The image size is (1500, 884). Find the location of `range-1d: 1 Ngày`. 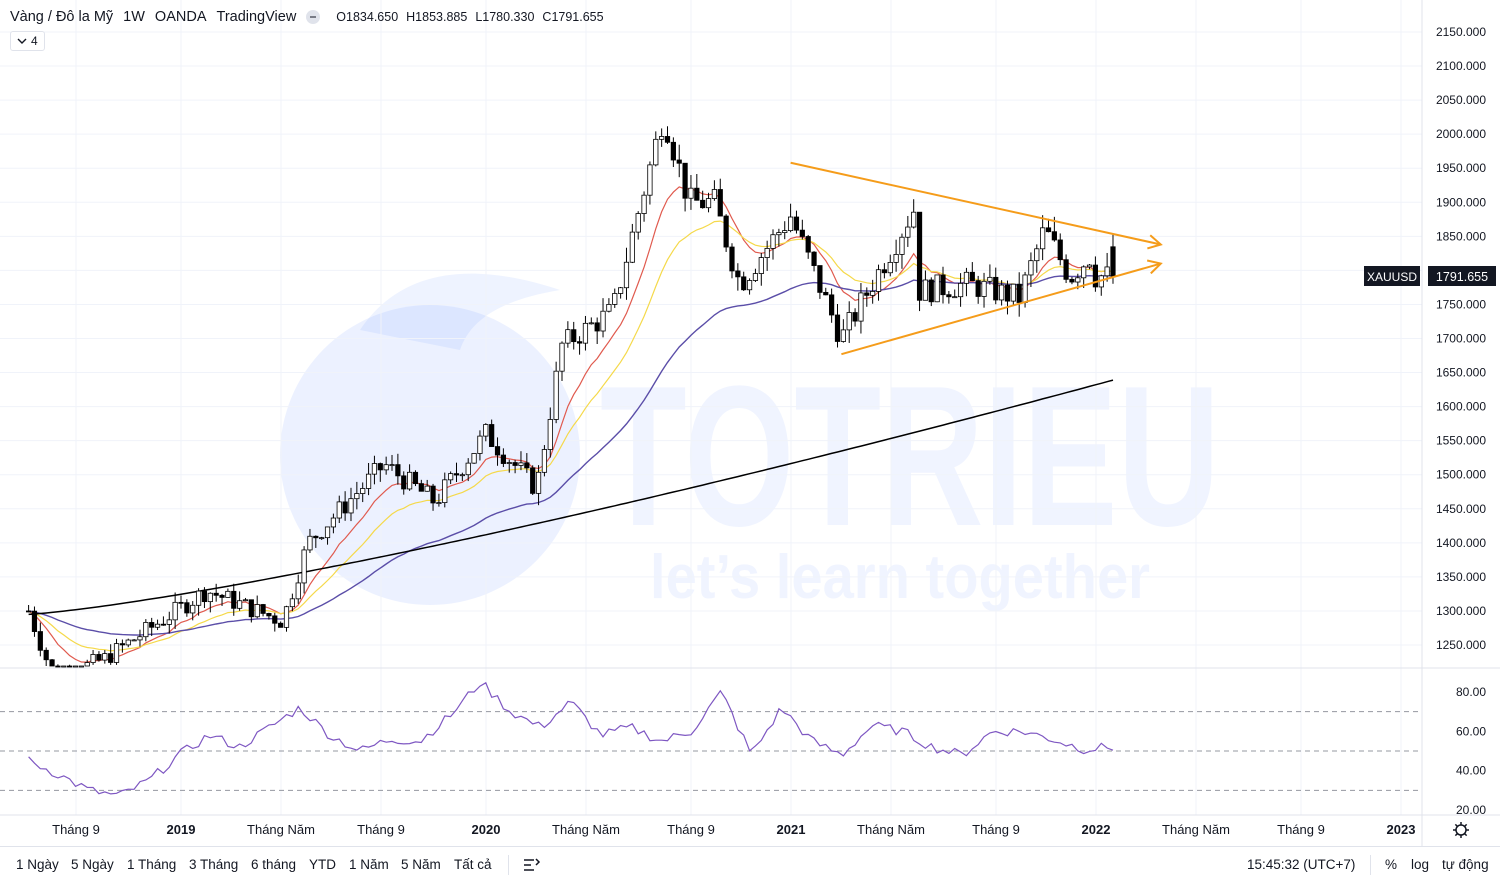

range-1d: 1 Ngày is located at coordinates (37, 864).